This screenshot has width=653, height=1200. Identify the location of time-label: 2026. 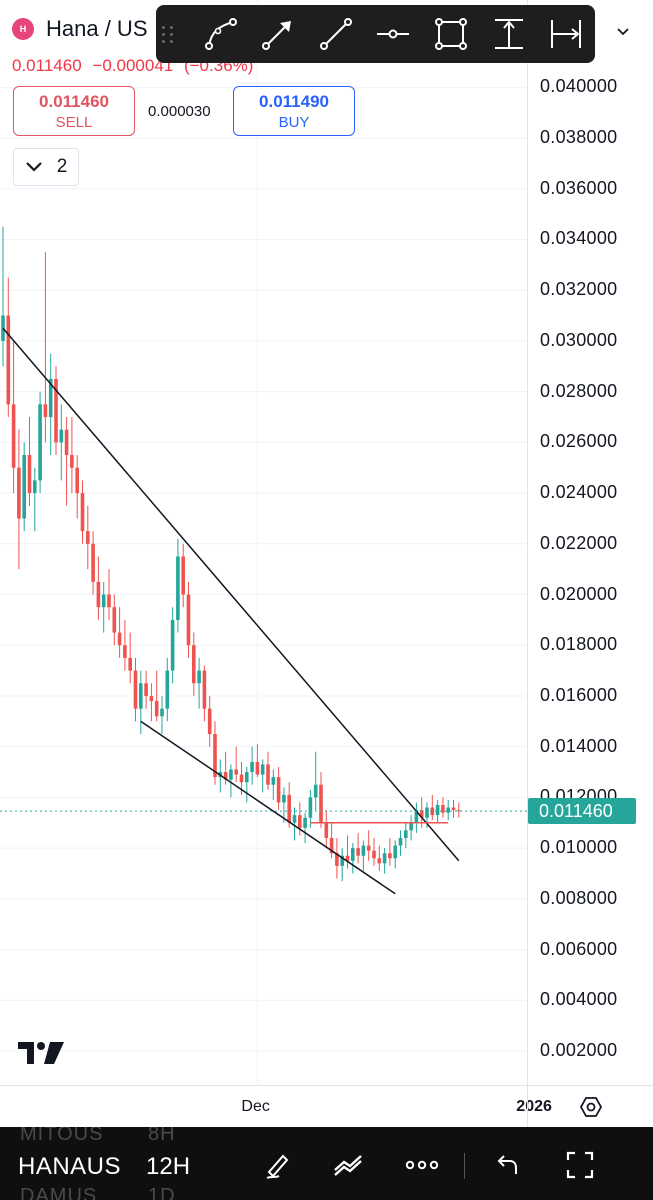
(534, 1106).